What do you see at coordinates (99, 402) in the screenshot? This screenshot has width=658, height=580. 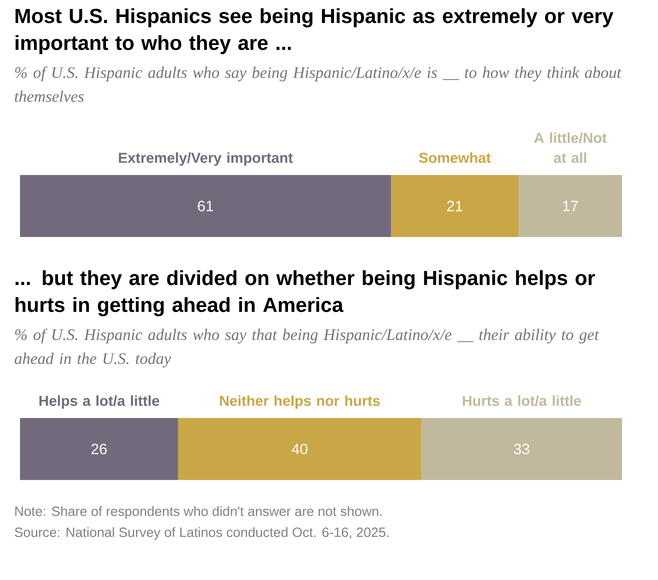 I see `series-label: Helps a lot/a little` at bounding box center [99, 402].